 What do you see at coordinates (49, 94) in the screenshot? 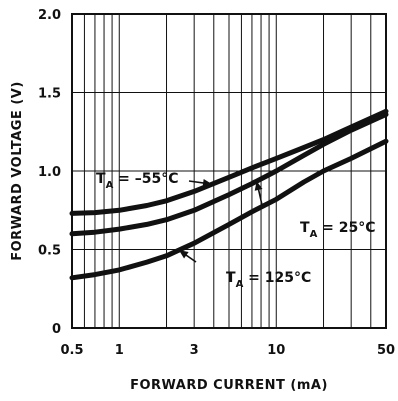
I see `y-tick-label: 1.5` at bounding box center [49, 94].